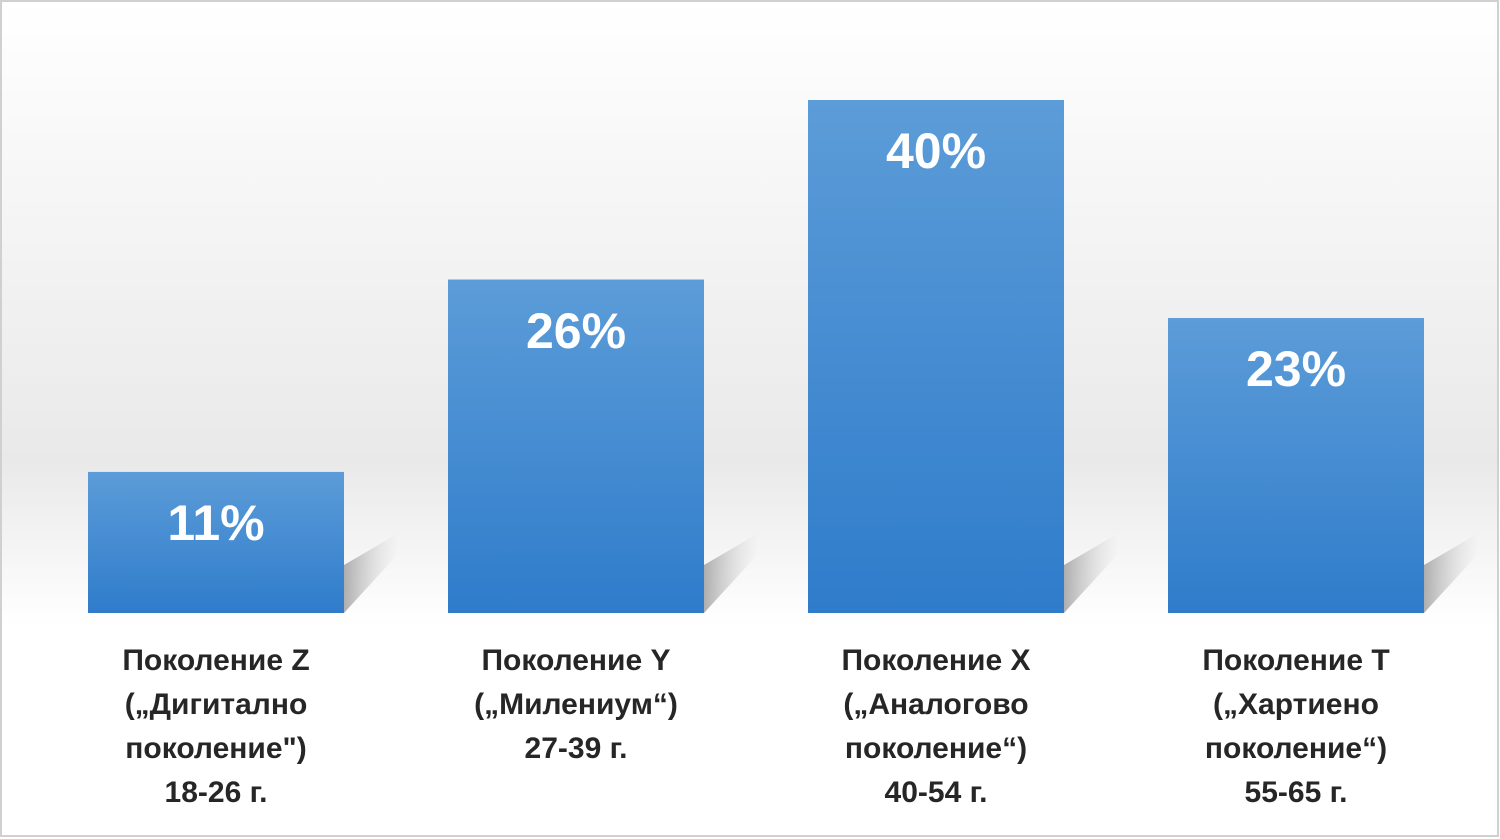 The image size is (1500, 839). I want to click on category-label: („Дигитално, so click(216, 704).